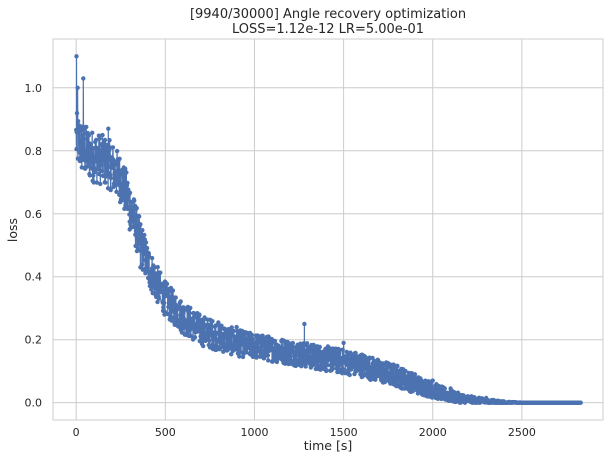 This screenshot has width=616, height=462. What do you see at coordinates (522, 432) in the screenshot?
I see `x-tick-label: 2500` at bounding box center [522, 432].